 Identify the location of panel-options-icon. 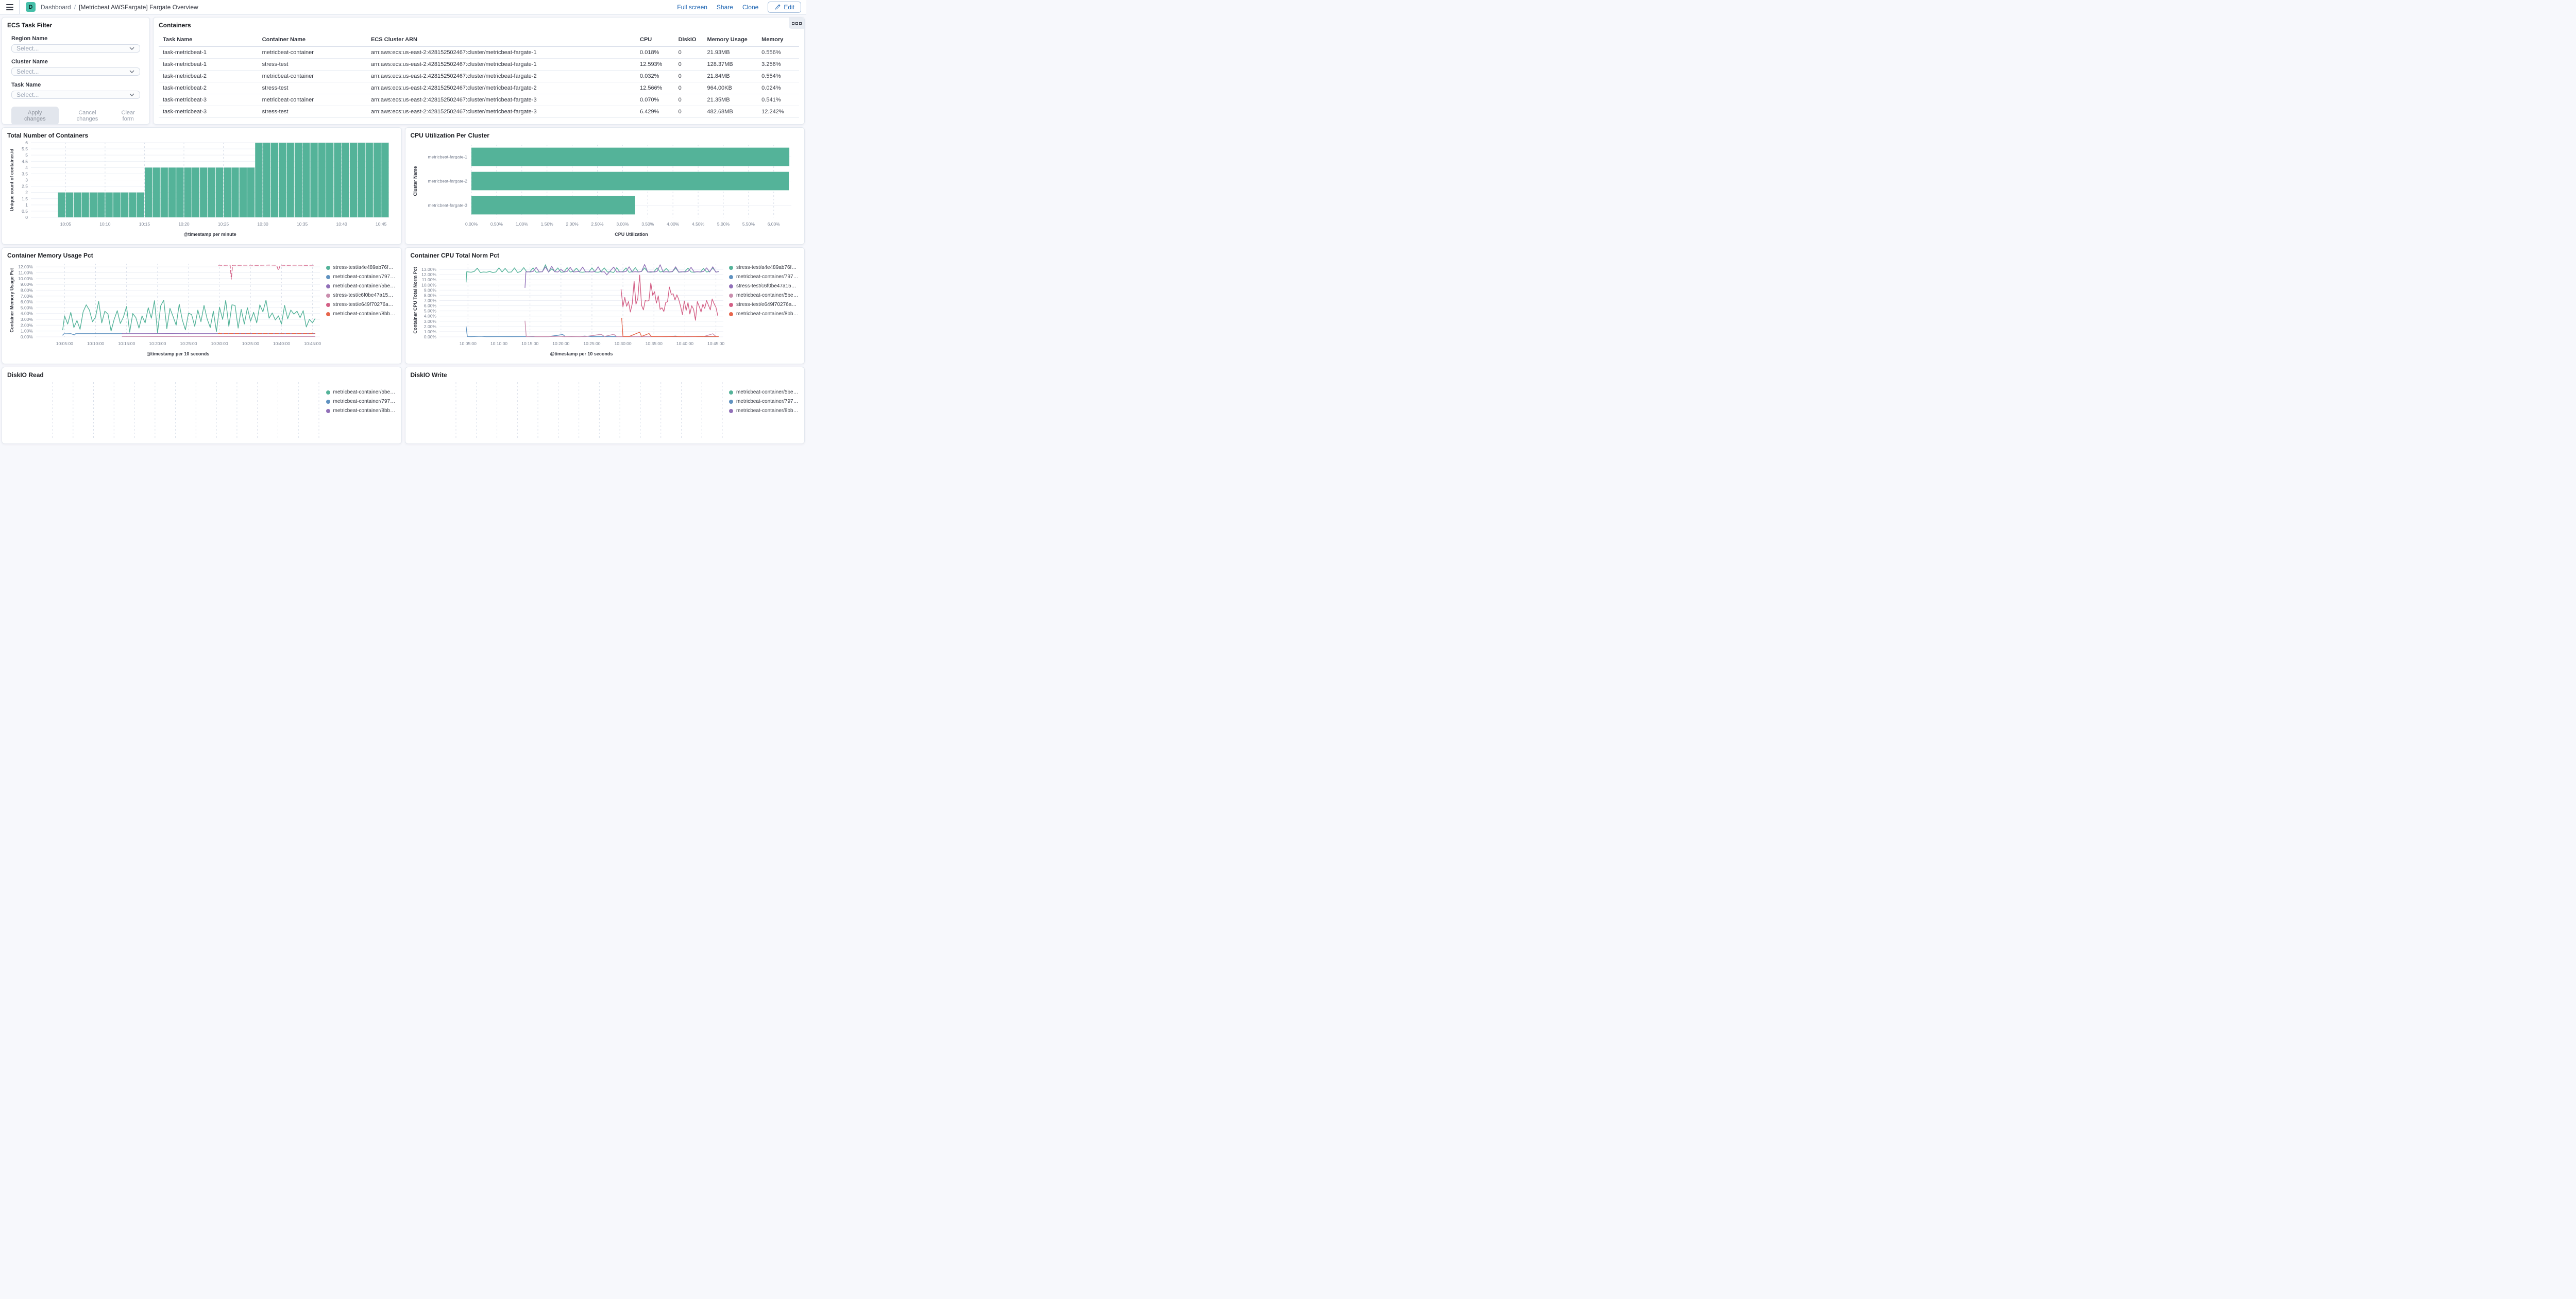
(796, 23).